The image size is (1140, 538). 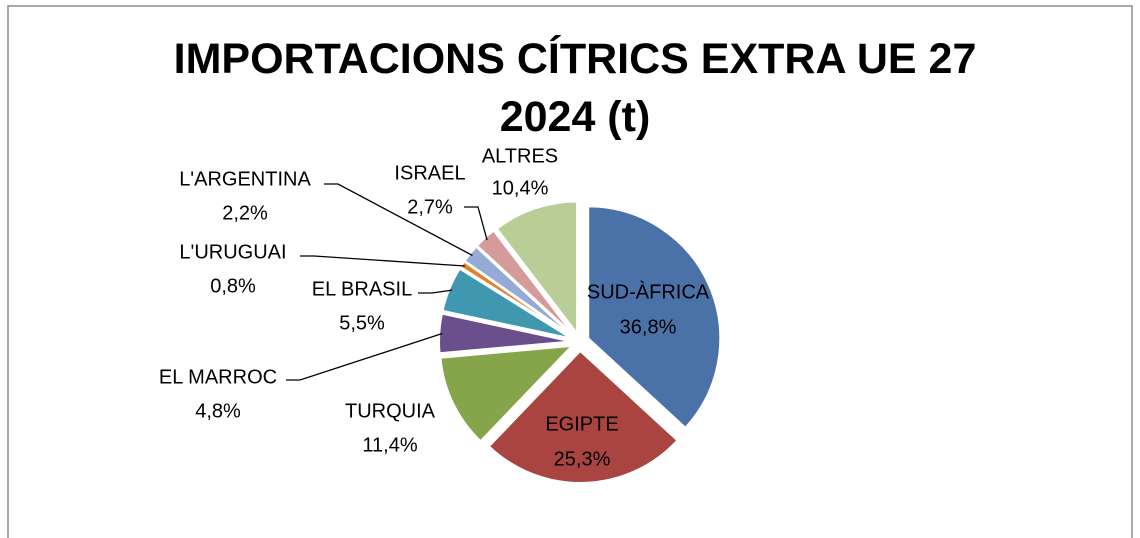 I want to click on slice-label: SUD-ÀFRICA, so click(x=648, y=291).